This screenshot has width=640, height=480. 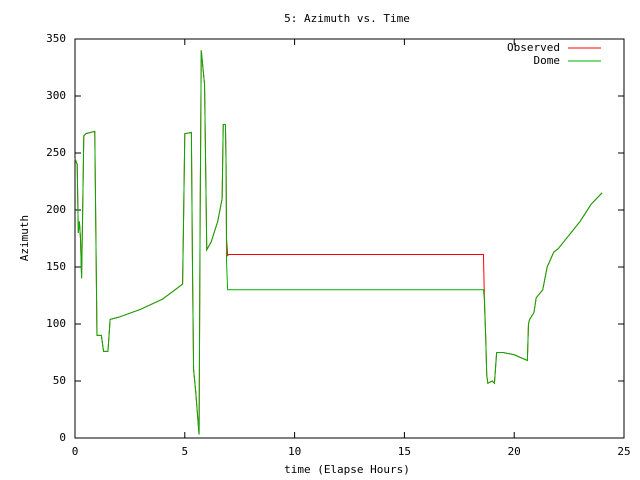 What do you see at coordinates (347, 18) in the screenshot?
I see `chart-title: 5: Azimuth vs. Time` at bounding box center [347, 18].